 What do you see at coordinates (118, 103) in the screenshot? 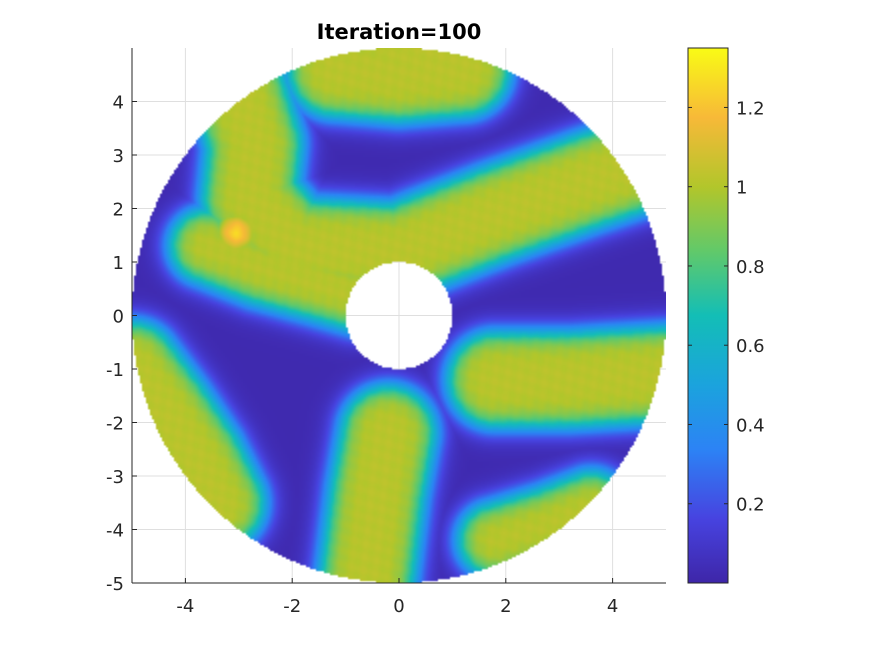
I see `y-tick-label: 4` at bounding box center [118, 103].